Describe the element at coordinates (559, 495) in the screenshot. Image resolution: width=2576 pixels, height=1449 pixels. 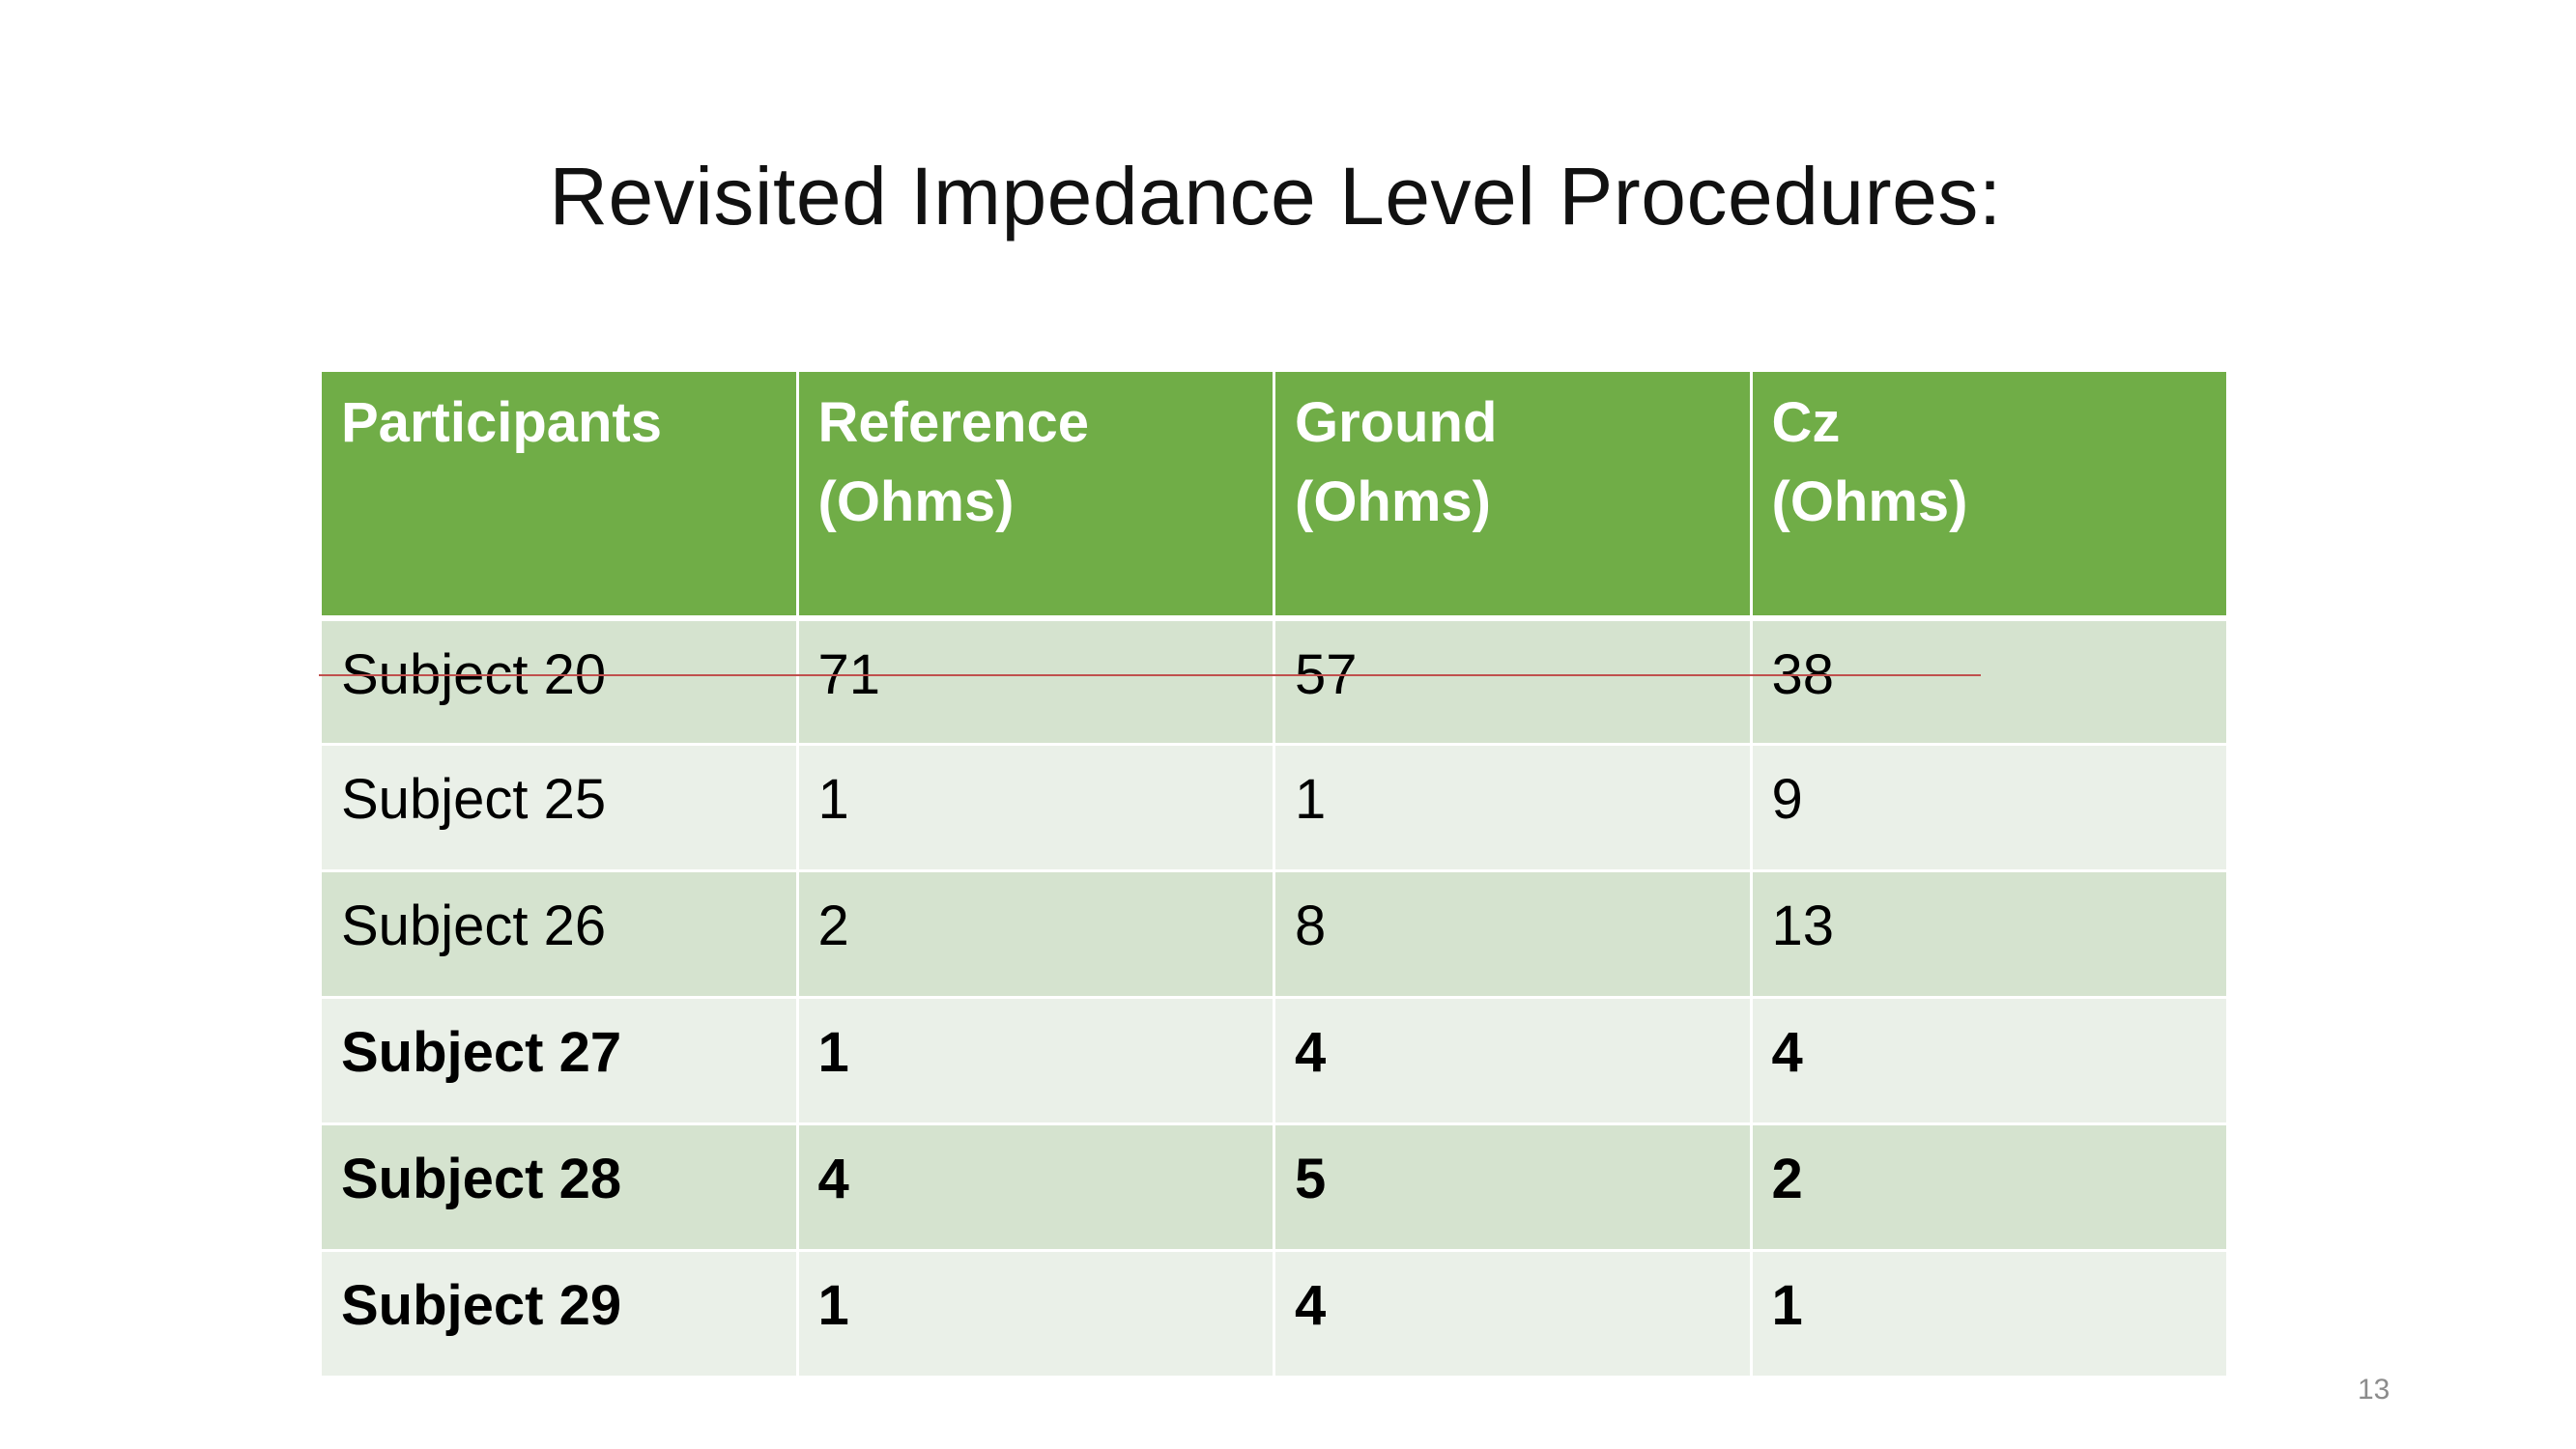
I see `header-participants: Participants` at that location.